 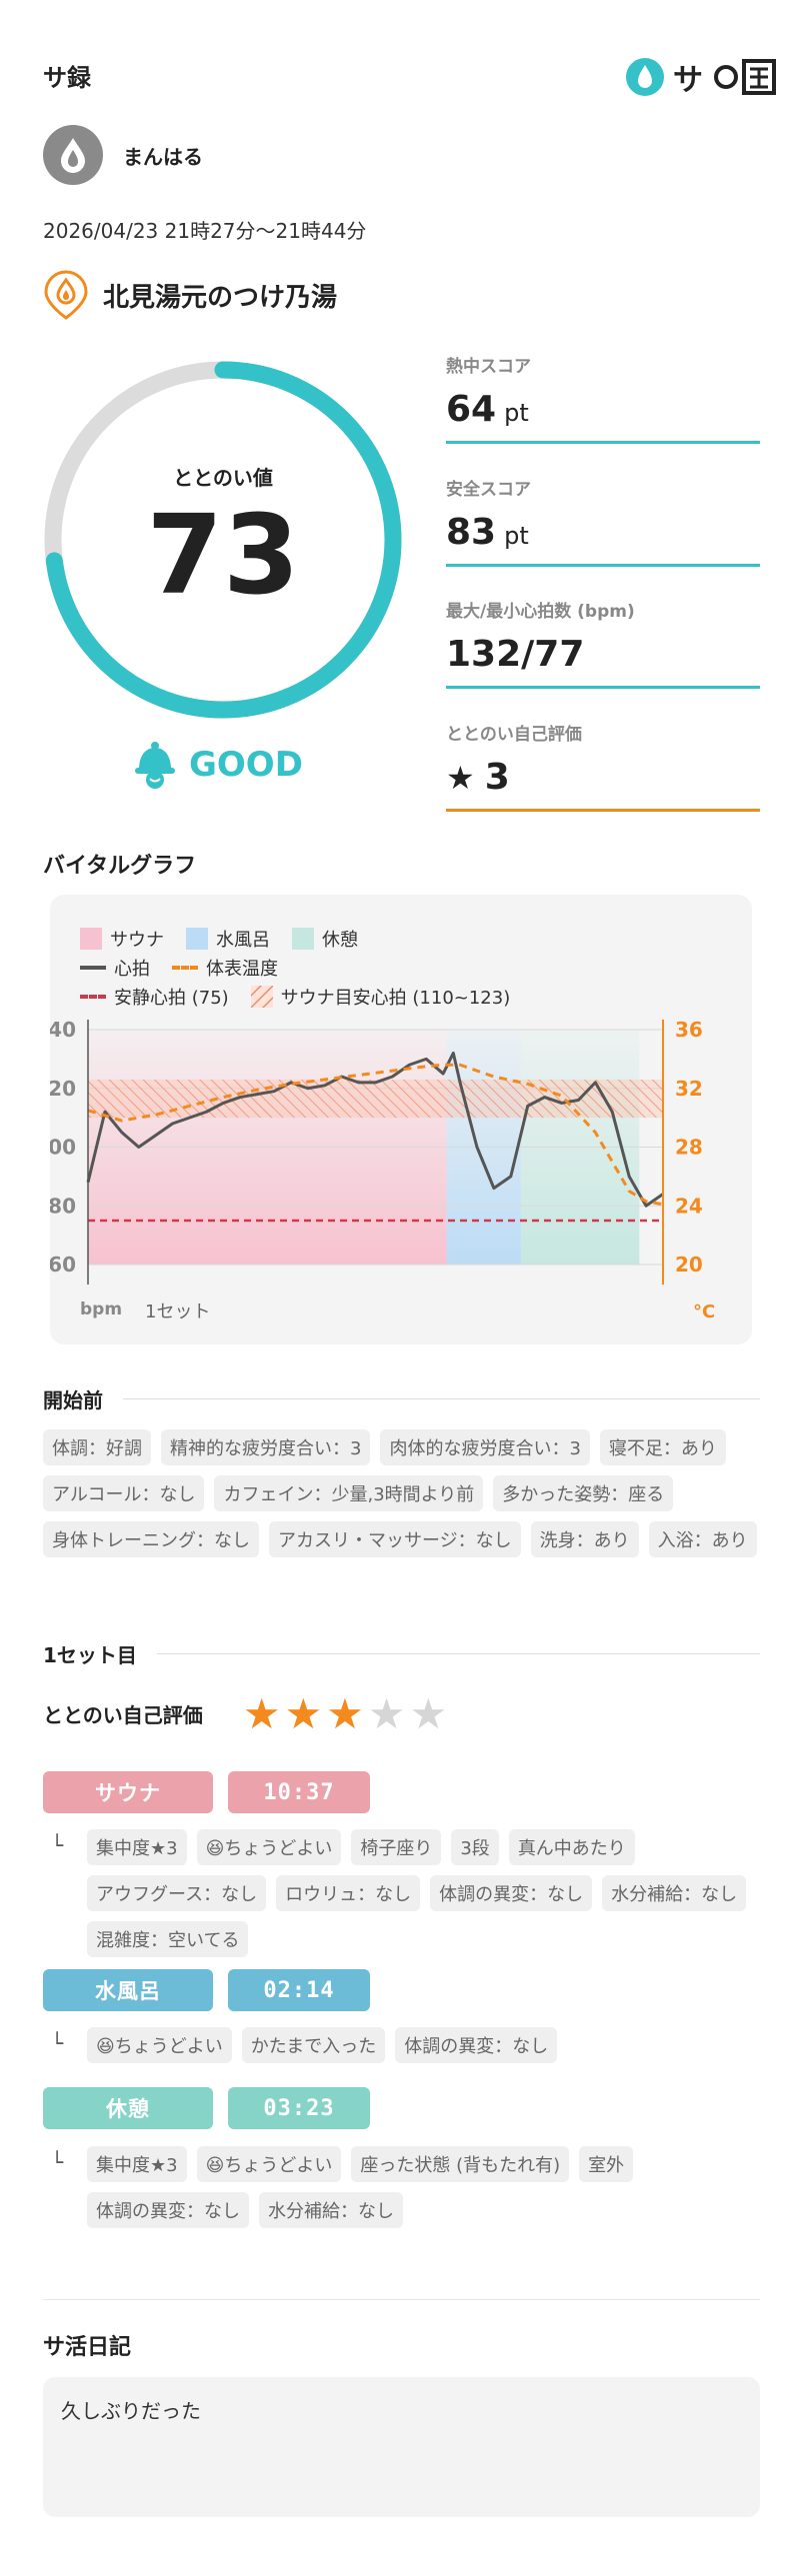 What do you see at coordinates (171, 999) in the screenshot?
I see `legend-resting-label: 安静心拍 (75)` at bounding box center [171, 999].